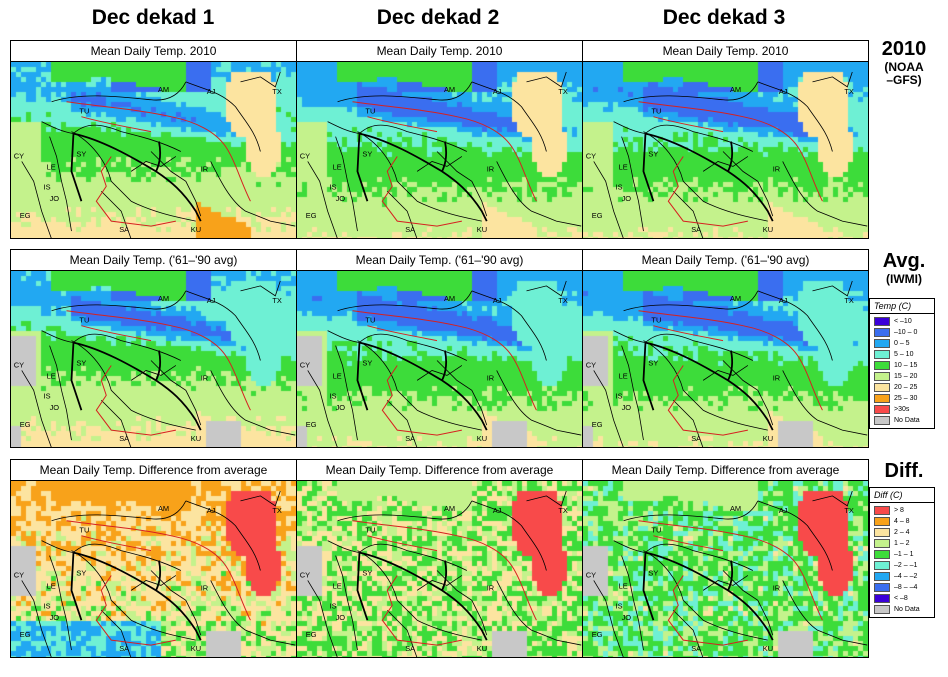 This screenshot has height=677, width=948. Describe the element at coordinates (367, 362) in the screenshot. I see `country-label: SY` at that location.